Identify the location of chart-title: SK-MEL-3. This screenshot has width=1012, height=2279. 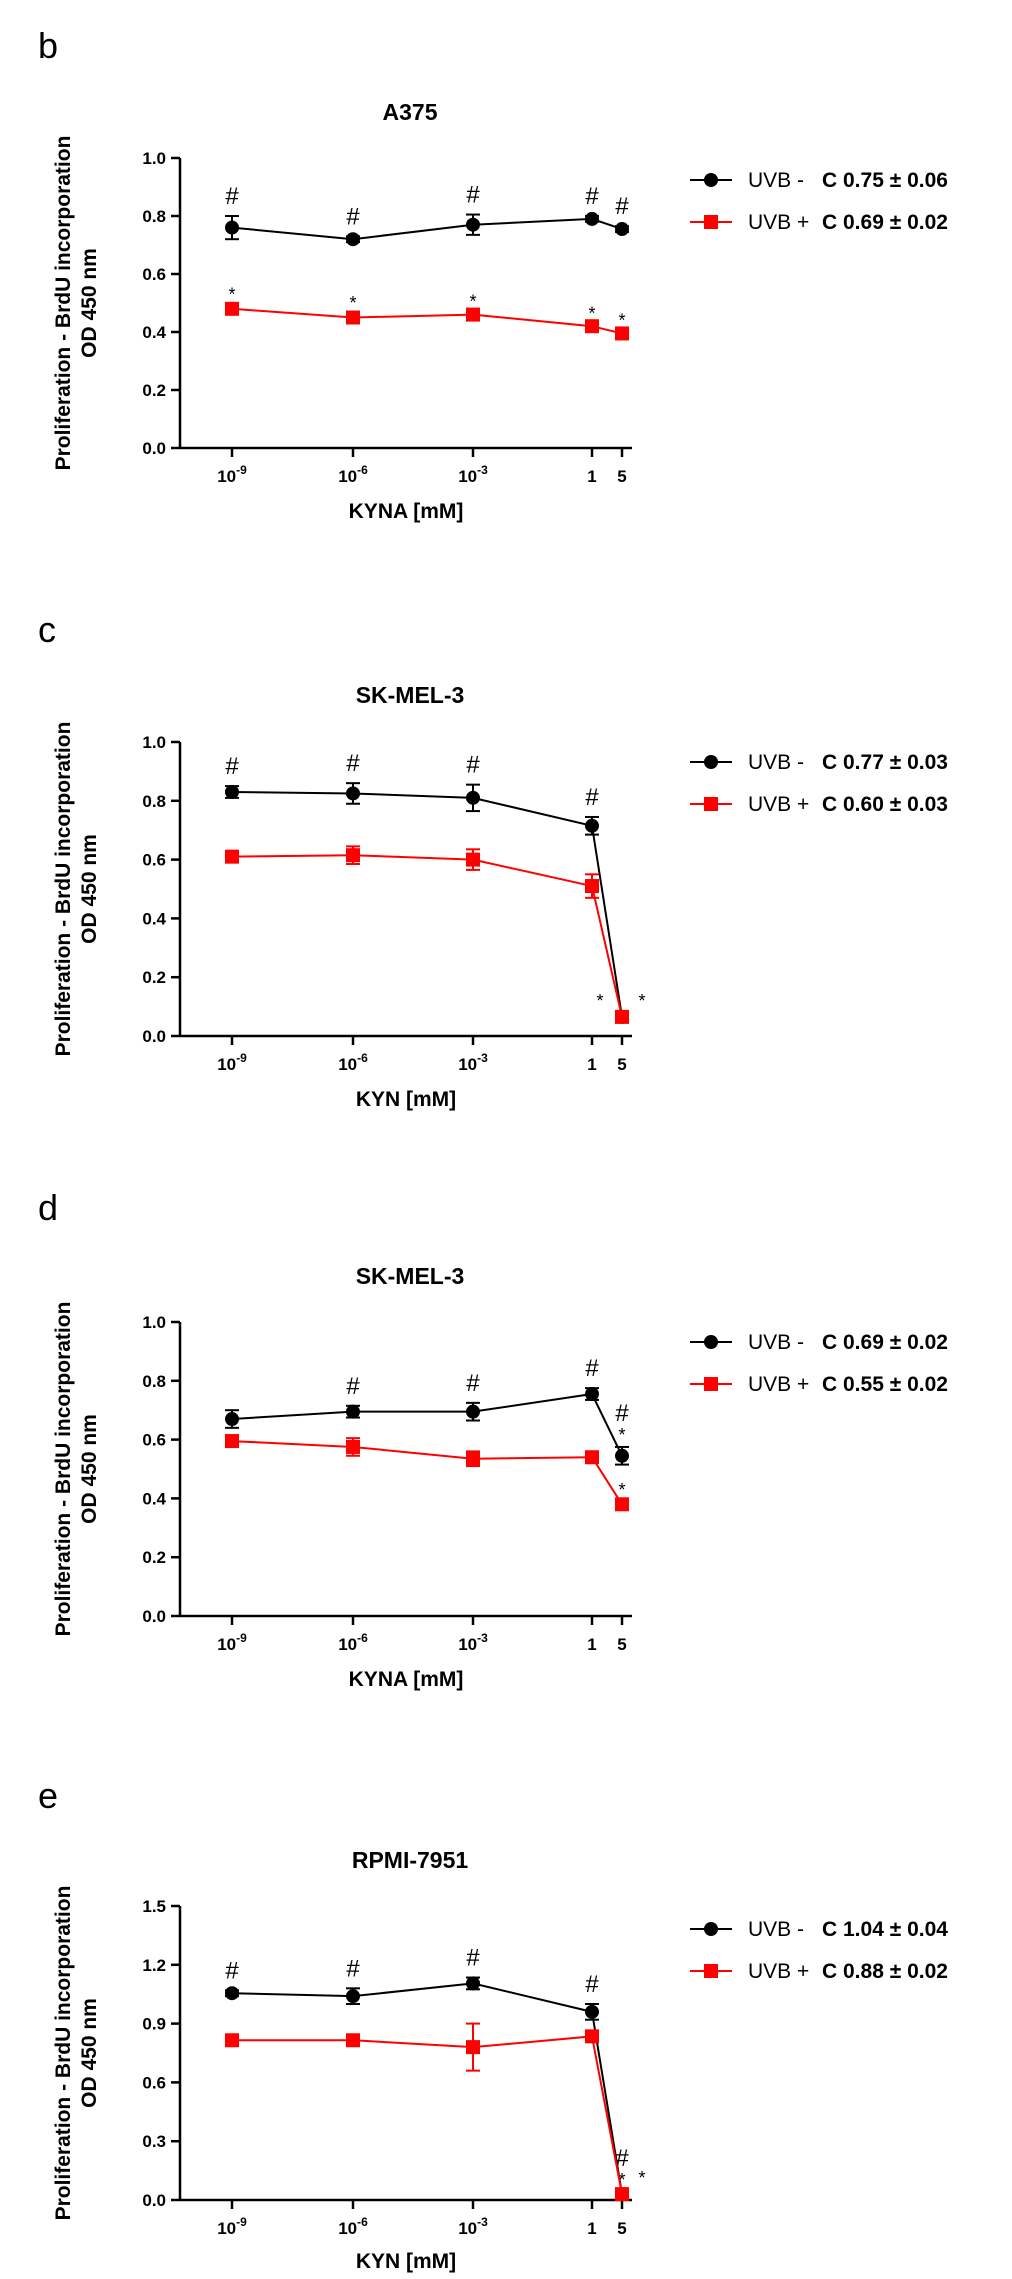
(410, 695).